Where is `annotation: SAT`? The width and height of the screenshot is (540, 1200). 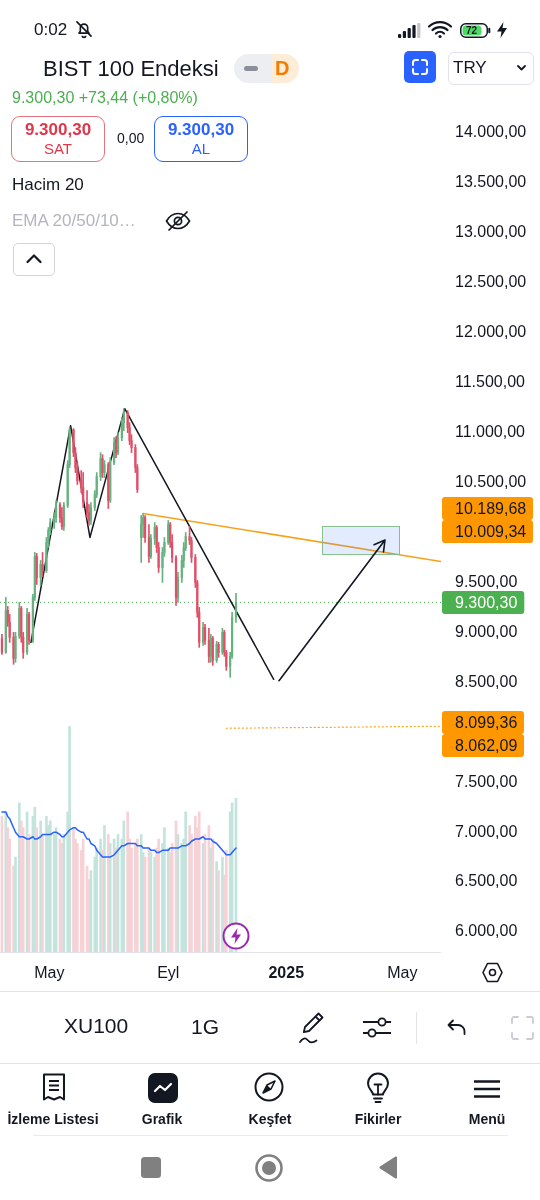 annotation: SAT is located at coordinates (58, 149).